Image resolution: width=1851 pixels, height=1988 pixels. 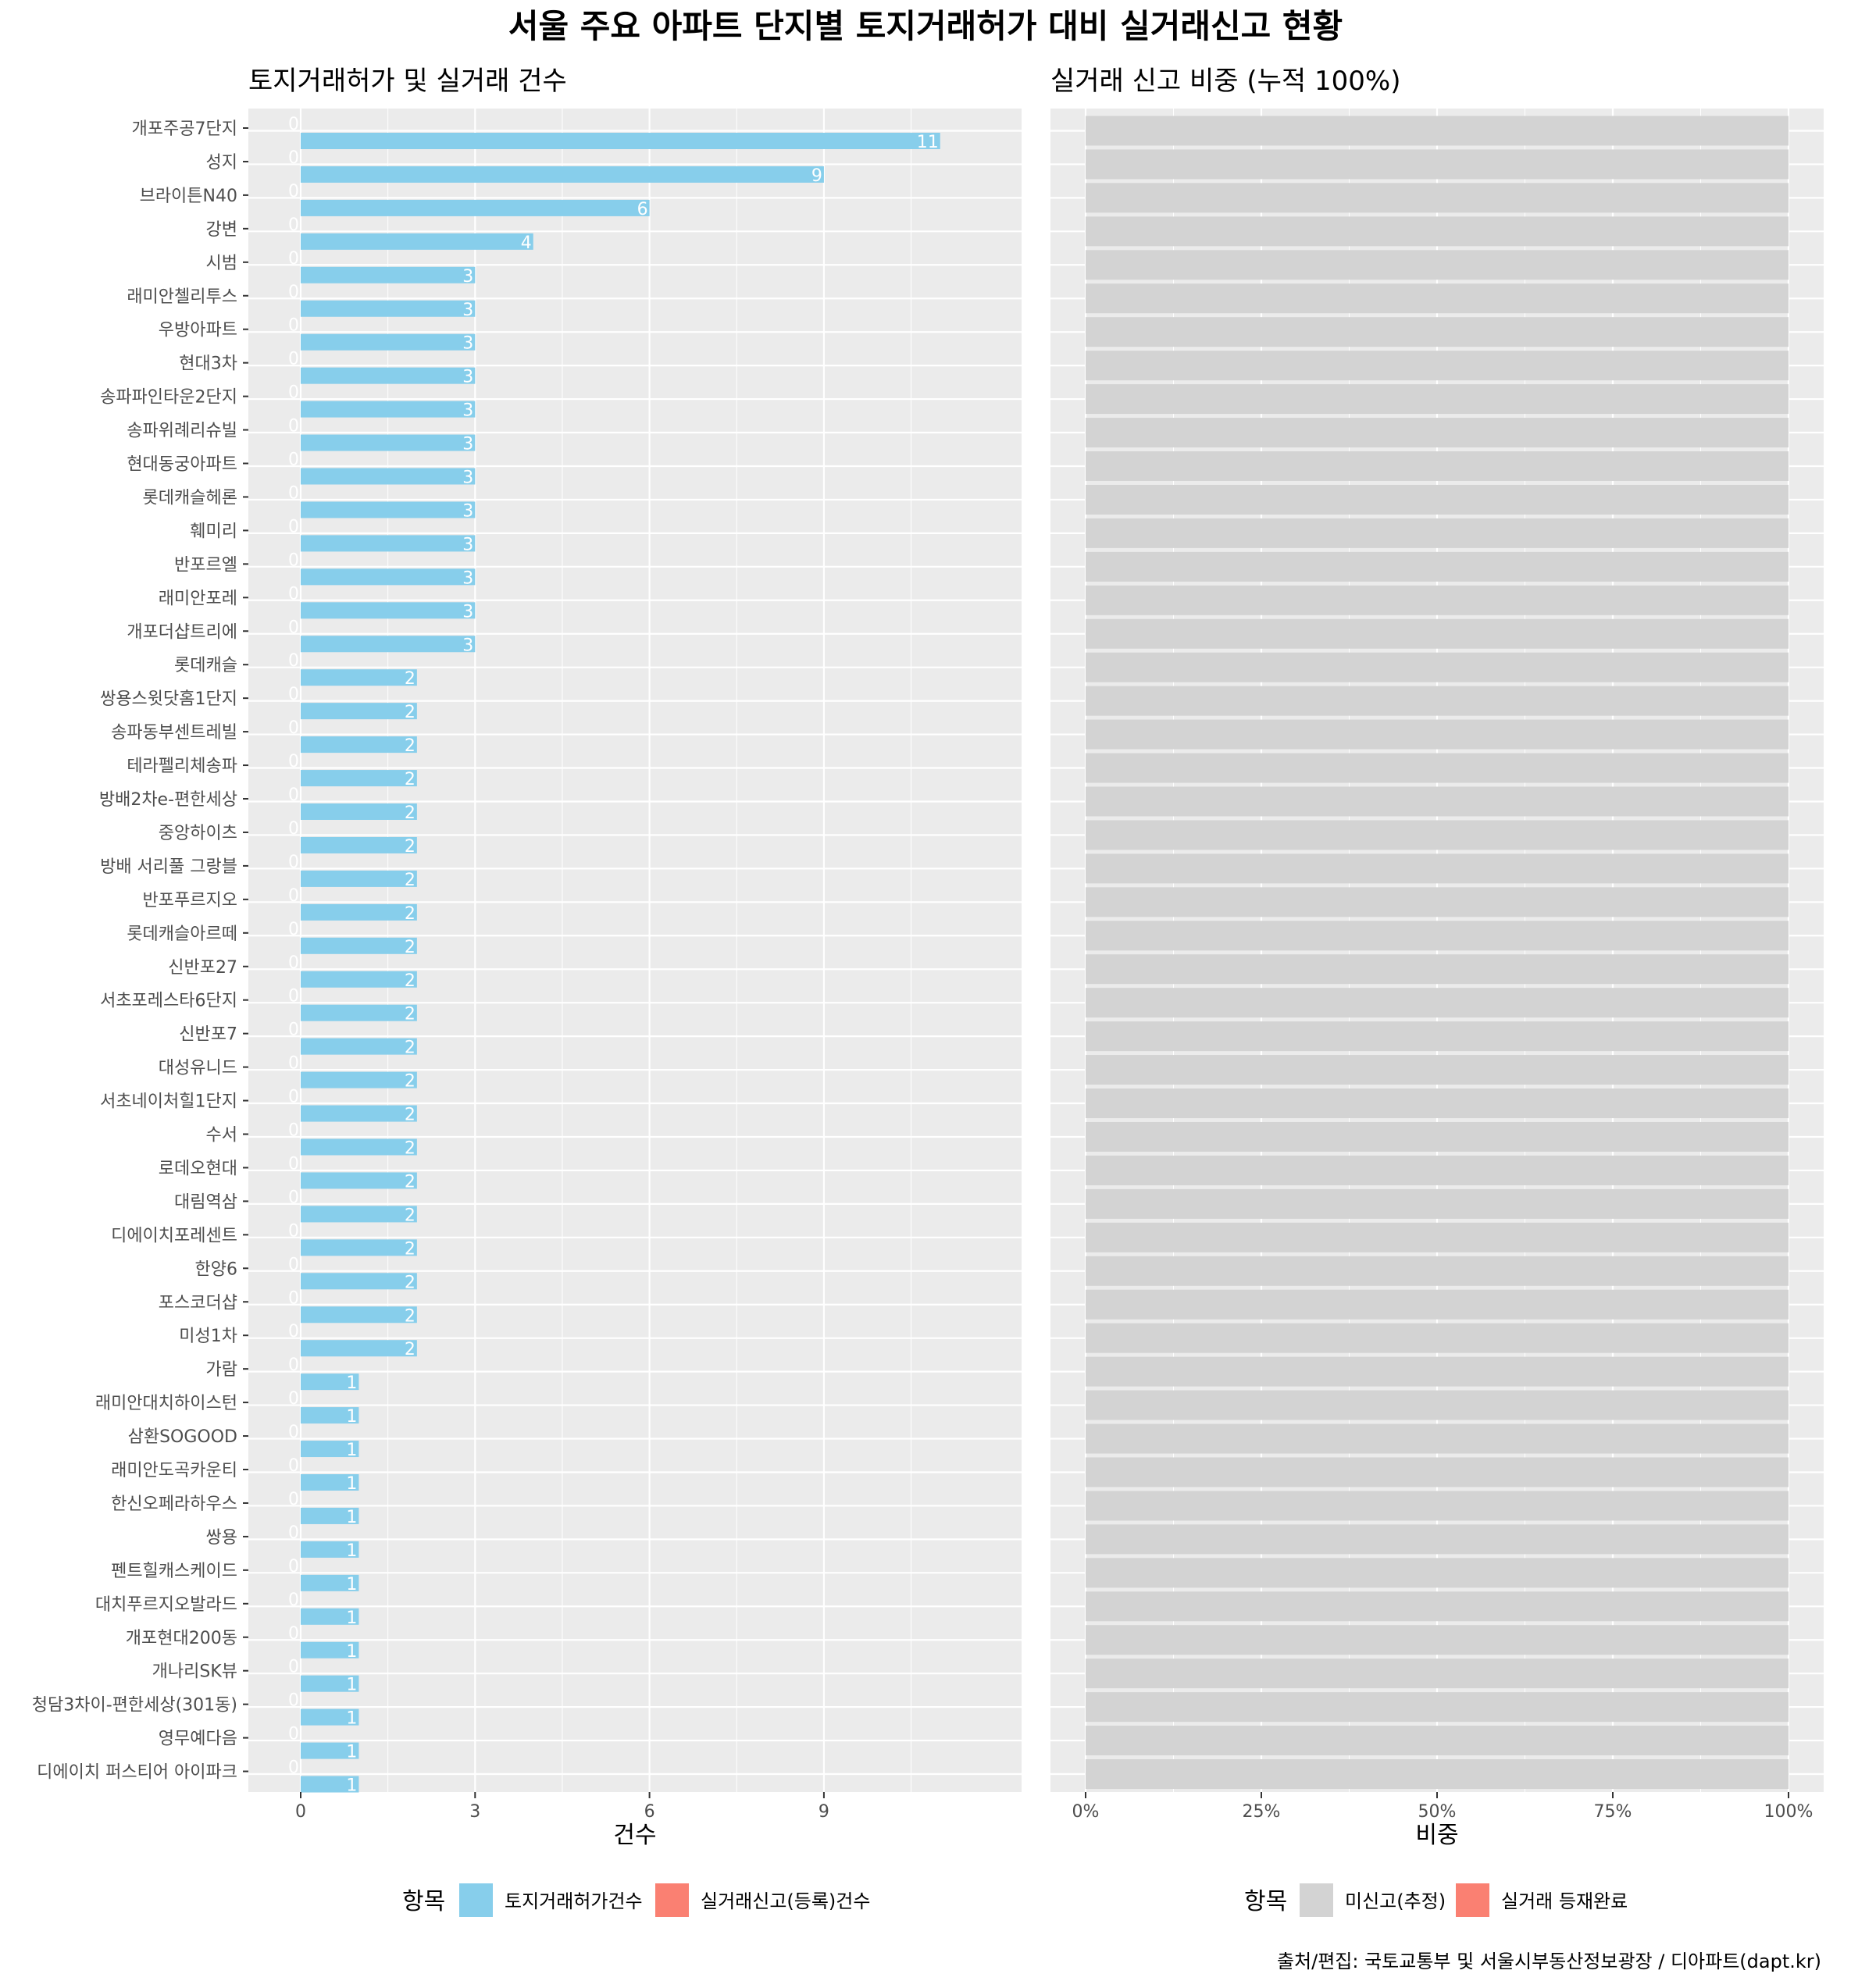 What do you see at coordinates (174, 733) in the screenshot?
I see `y-tick-label: 송파동부센트레빌` at bounding box center [174, 733].